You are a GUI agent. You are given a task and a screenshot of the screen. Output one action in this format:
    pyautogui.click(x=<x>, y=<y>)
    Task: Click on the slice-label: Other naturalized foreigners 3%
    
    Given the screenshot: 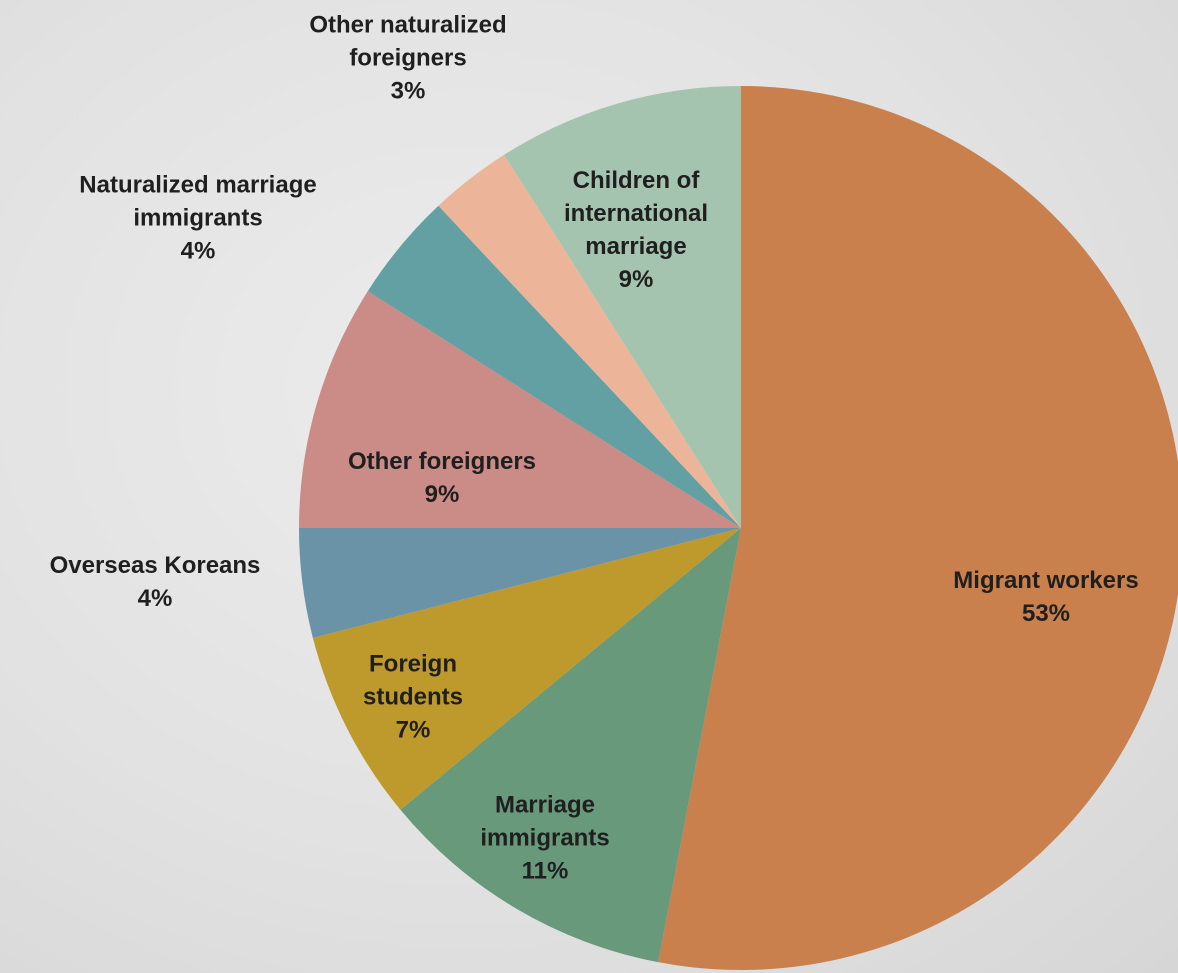 What is the action you would take?
    pyautogui.click(x=408, y=58)
    